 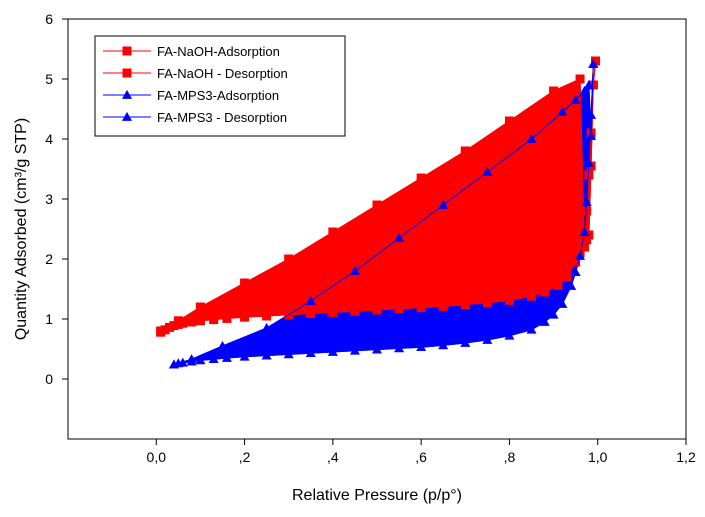 What do you see at coordinates (49, 79) in the screenshot?
I see `y-tick-label: 5` at bounding box center [49, 79].